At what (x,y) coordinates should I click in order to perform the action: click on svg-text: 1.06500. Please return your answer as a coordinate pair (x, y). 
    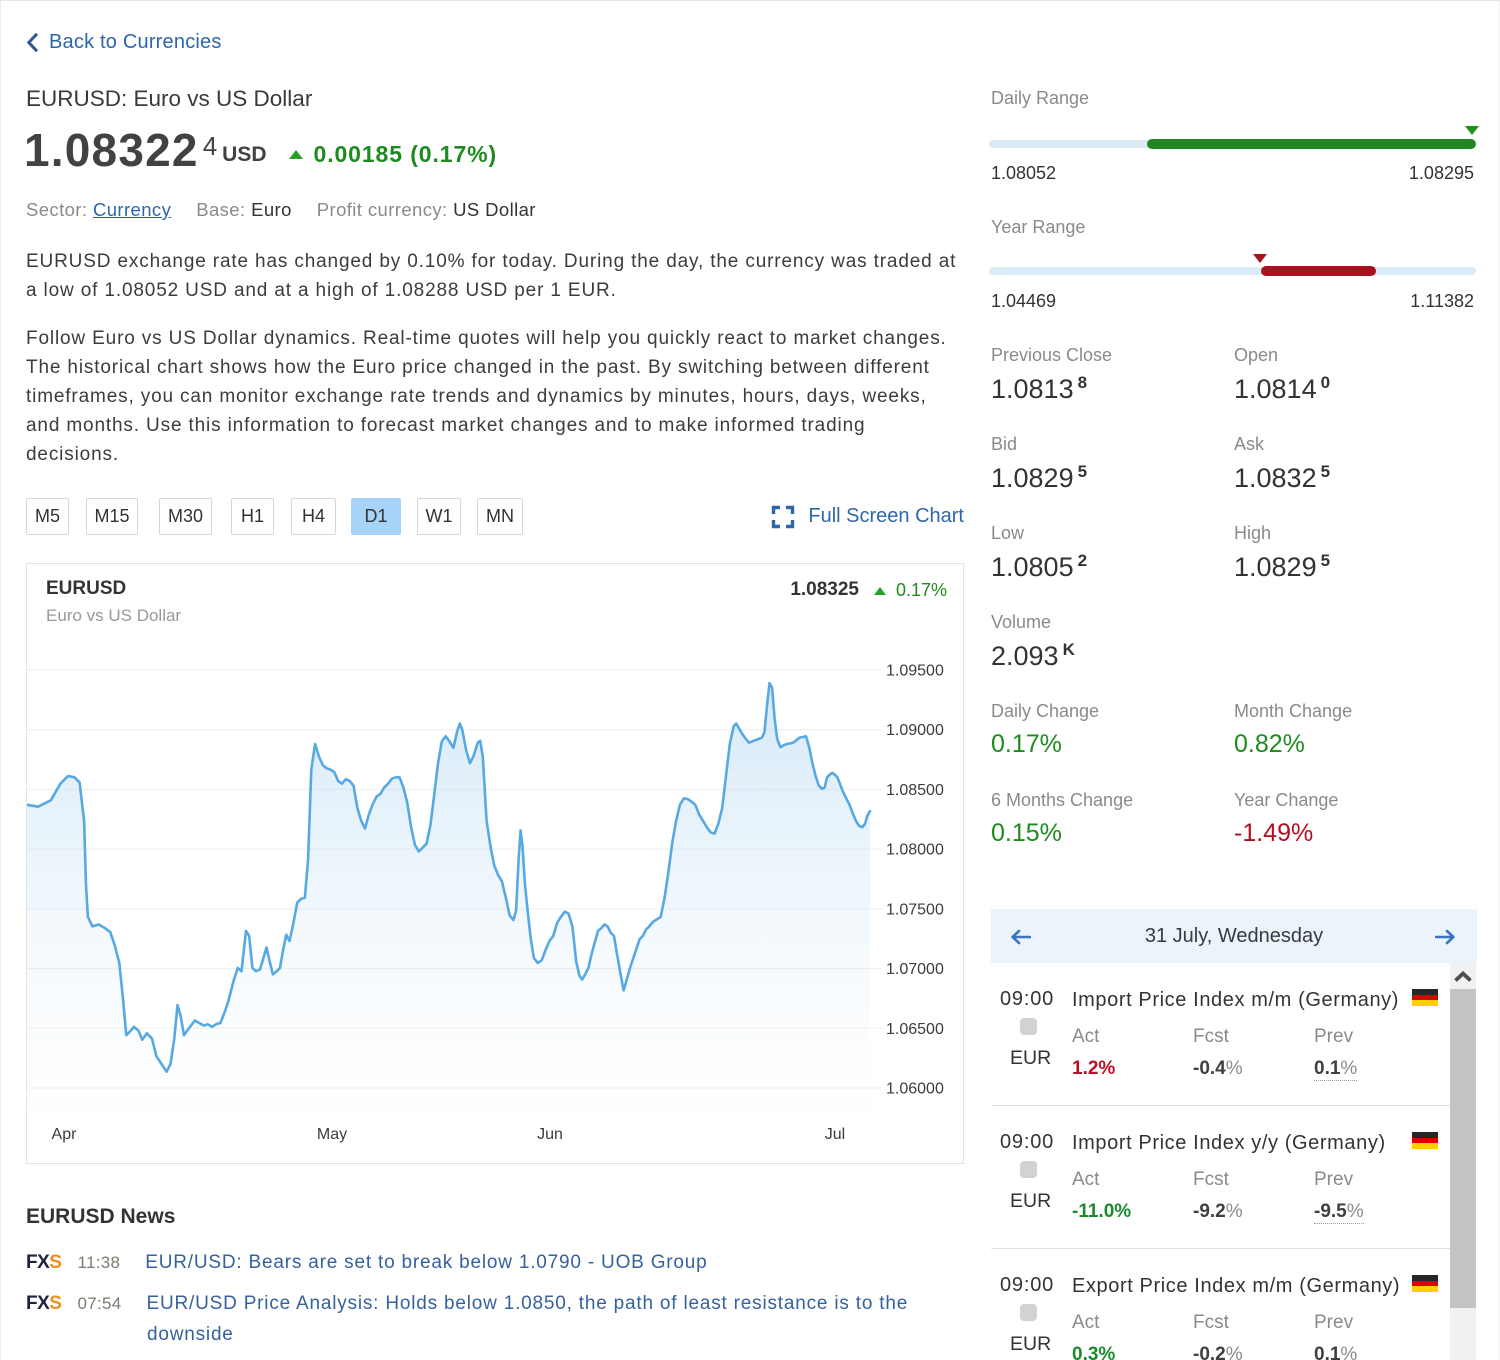
    Looking at the image, I should click on (915, 1029).